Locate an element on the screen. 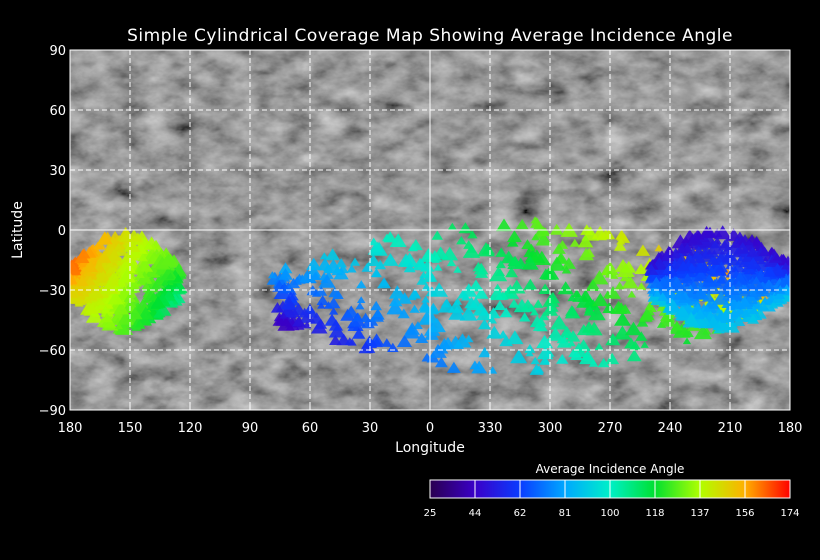  coverage-region is located at coordinates (129, 281).